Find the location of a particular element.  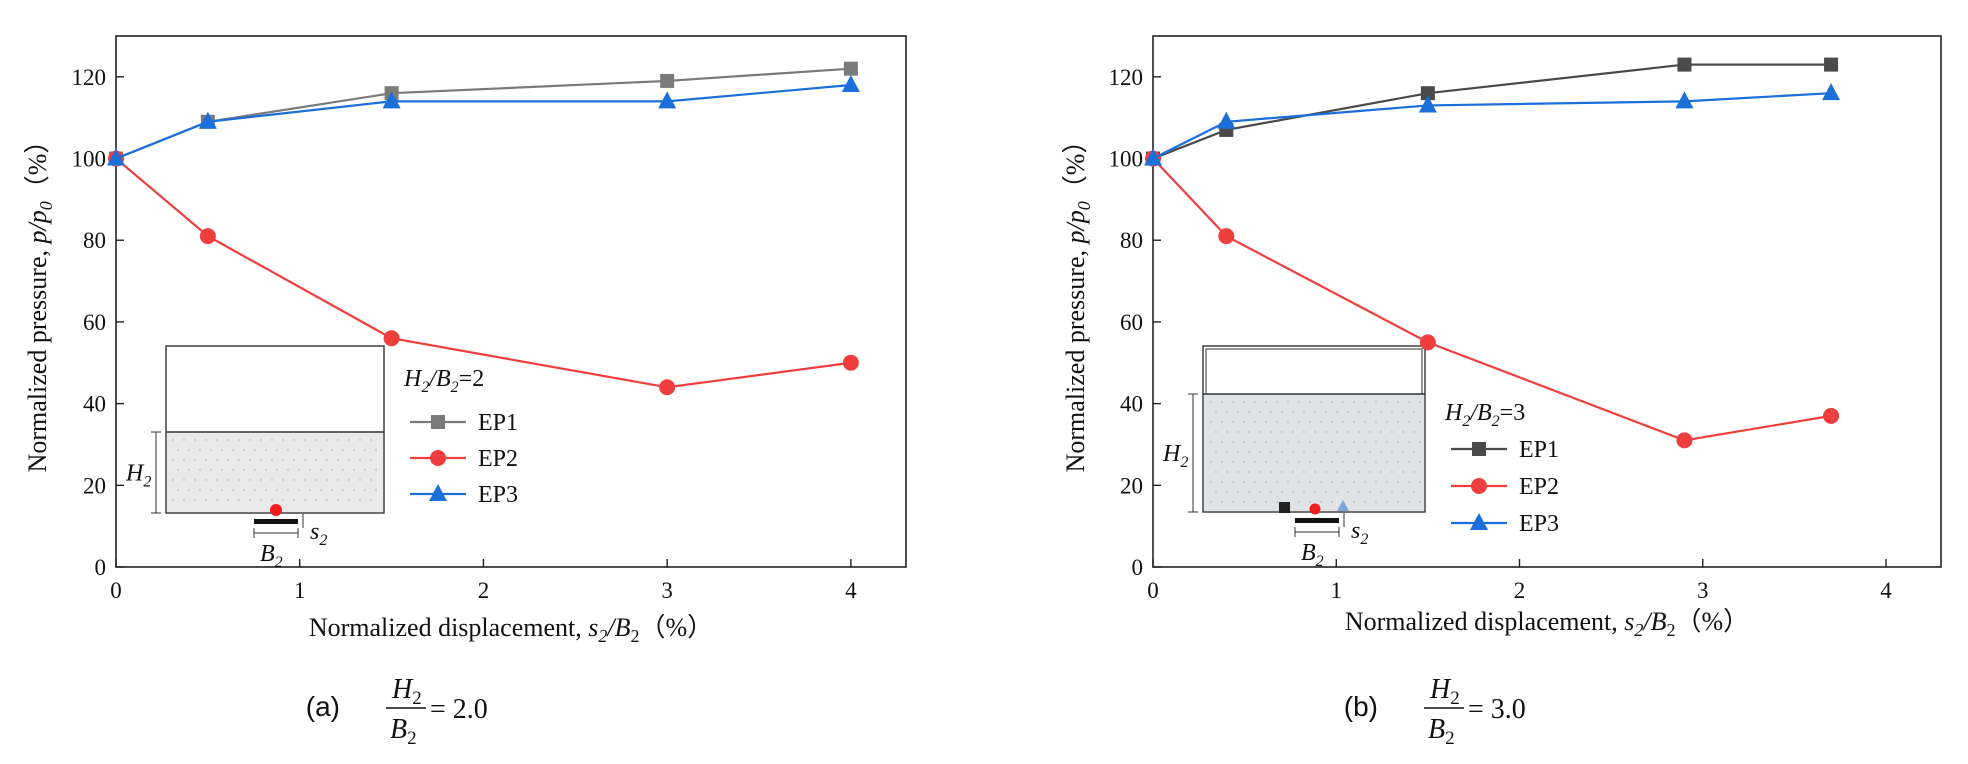

x-axis-label: Normalized displacement, s2/B2（%） is located at coordinates (511, 629).